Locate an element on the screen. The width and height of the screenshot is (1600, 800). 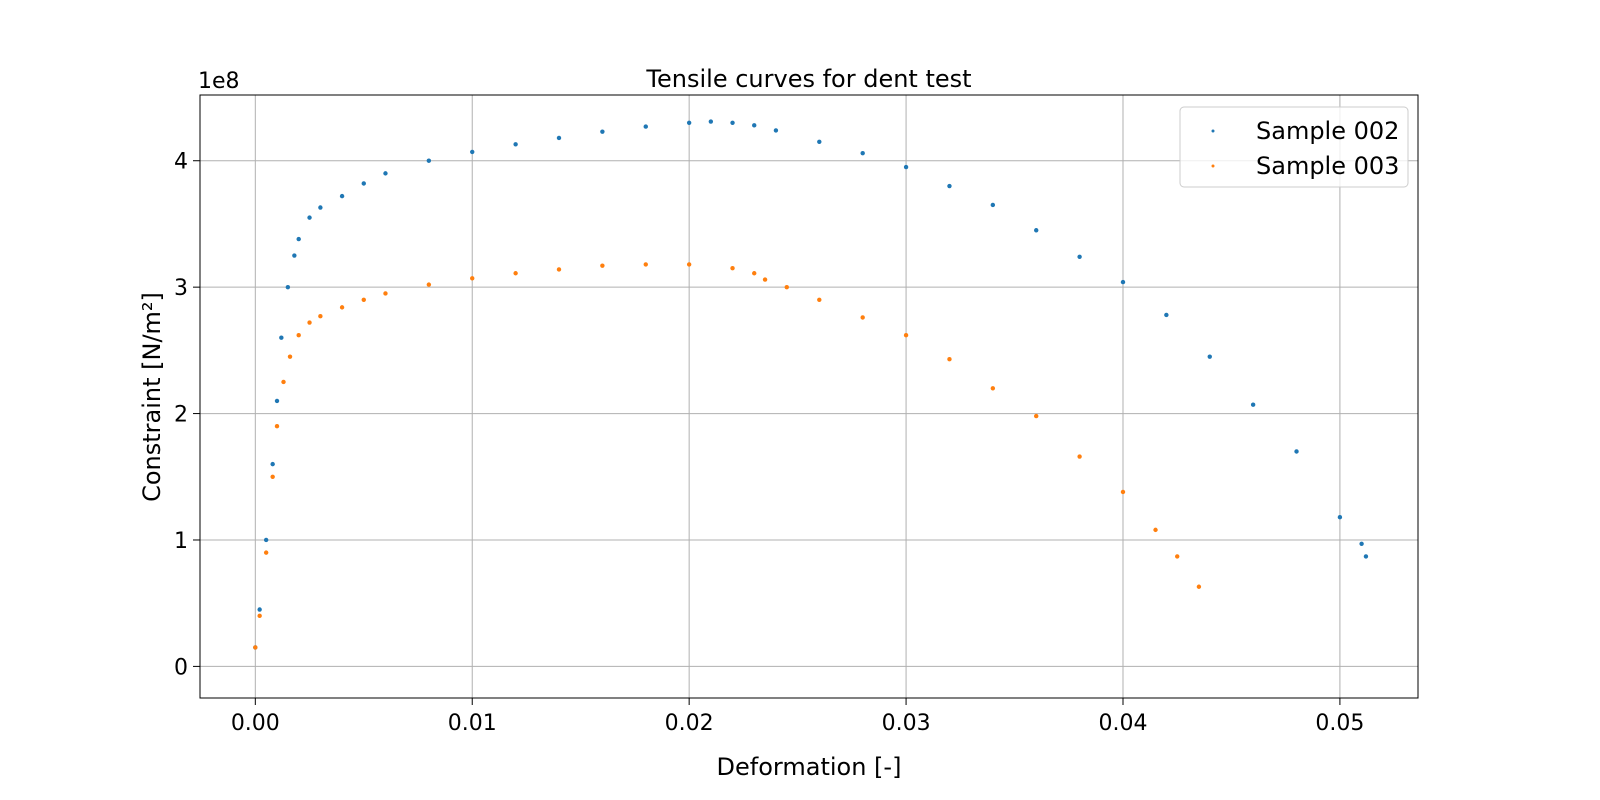
legend-label-sample-002: Sample 002 is located at coordinates (1327, 131).